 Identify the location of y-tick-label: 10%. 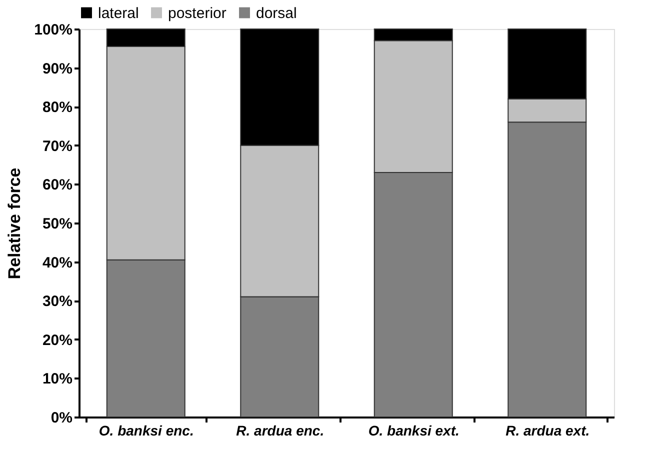
(57, 379).